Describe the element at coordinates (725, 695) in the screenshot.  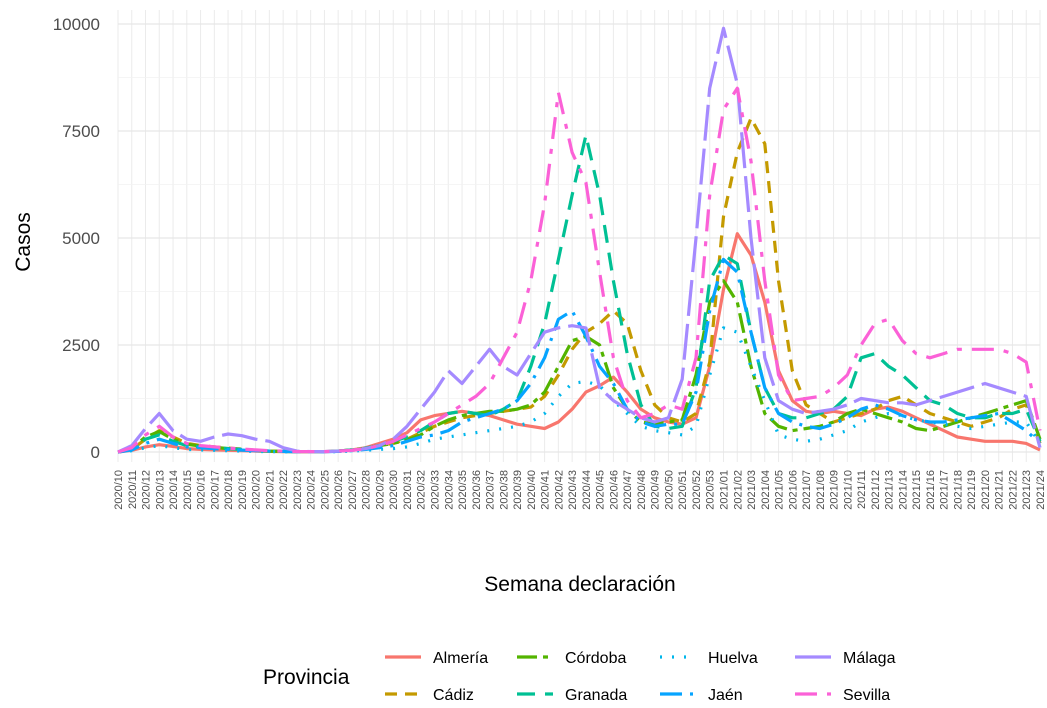
I see `legend-label: Jaén` at that location.